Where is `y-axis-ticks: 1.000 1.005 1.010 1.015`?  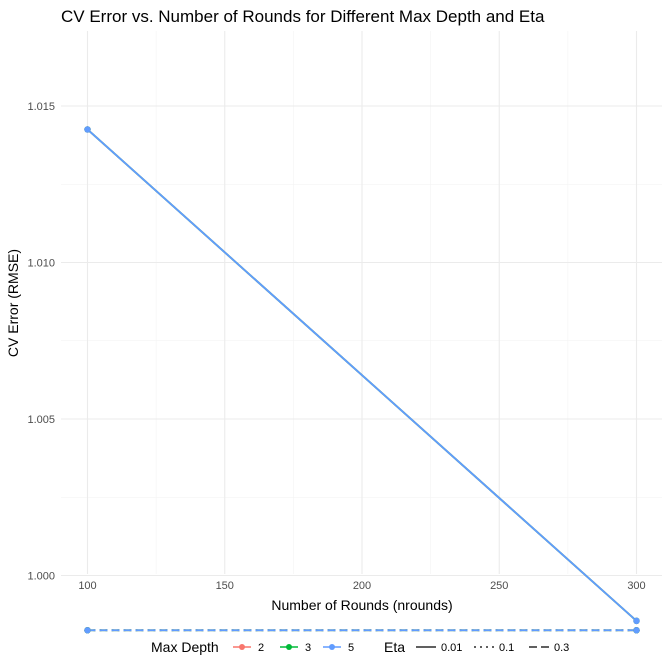
y-axis-ticks: 1.000 1.005 1.010 1.015 is located at coordinates (41, 342).